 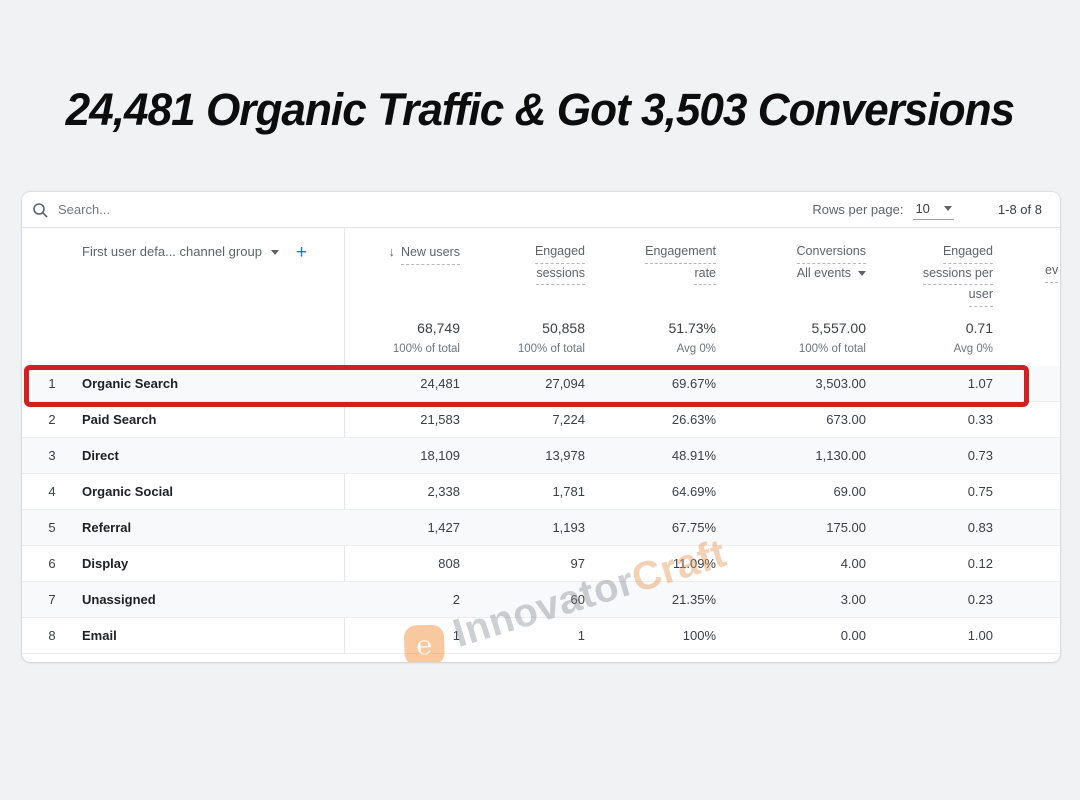 I want to click on totals-conversions: 5,557.00 100% of total, so click(x=832, y=337).